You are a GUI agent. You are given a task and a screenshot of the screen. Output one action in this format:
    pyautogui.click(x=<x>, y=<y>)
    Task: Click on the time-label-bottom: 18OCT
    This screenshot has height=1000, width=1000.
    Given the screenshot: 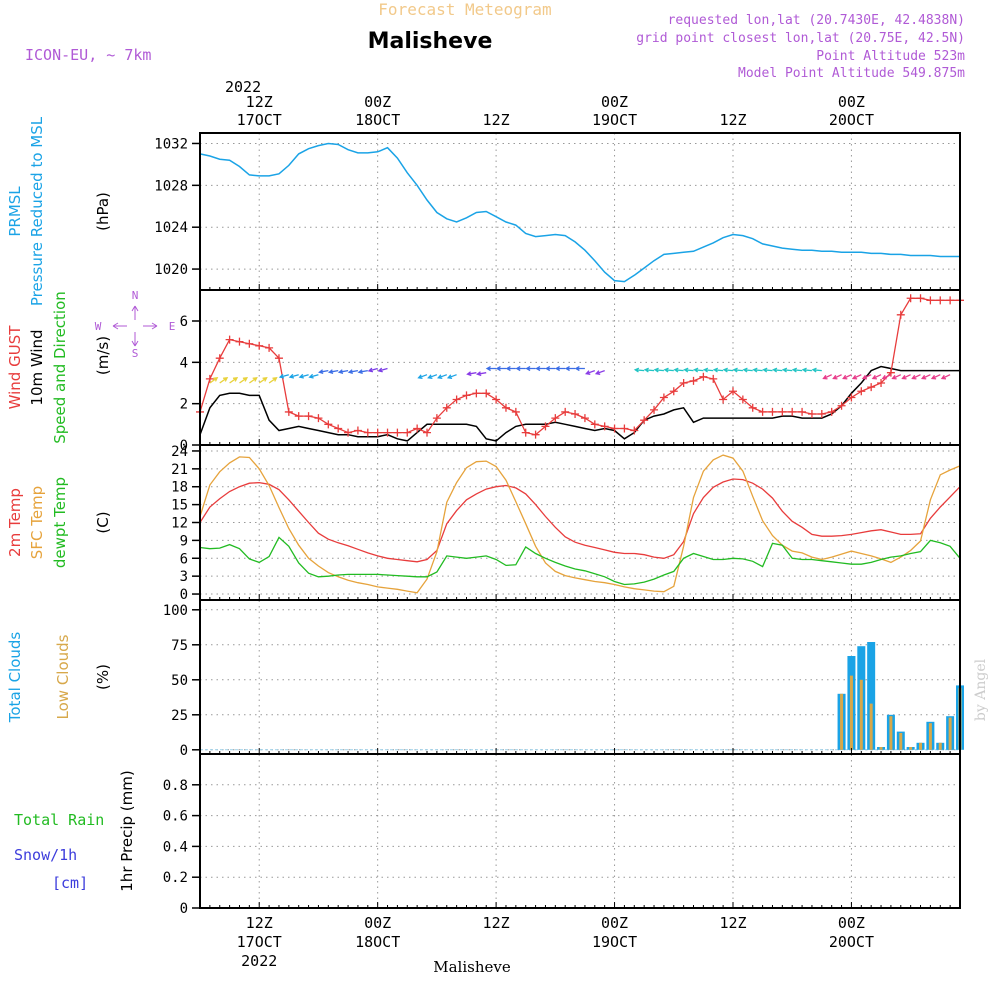 What is the action you would take?
    pyautogui.click(x=377, y=942)
    